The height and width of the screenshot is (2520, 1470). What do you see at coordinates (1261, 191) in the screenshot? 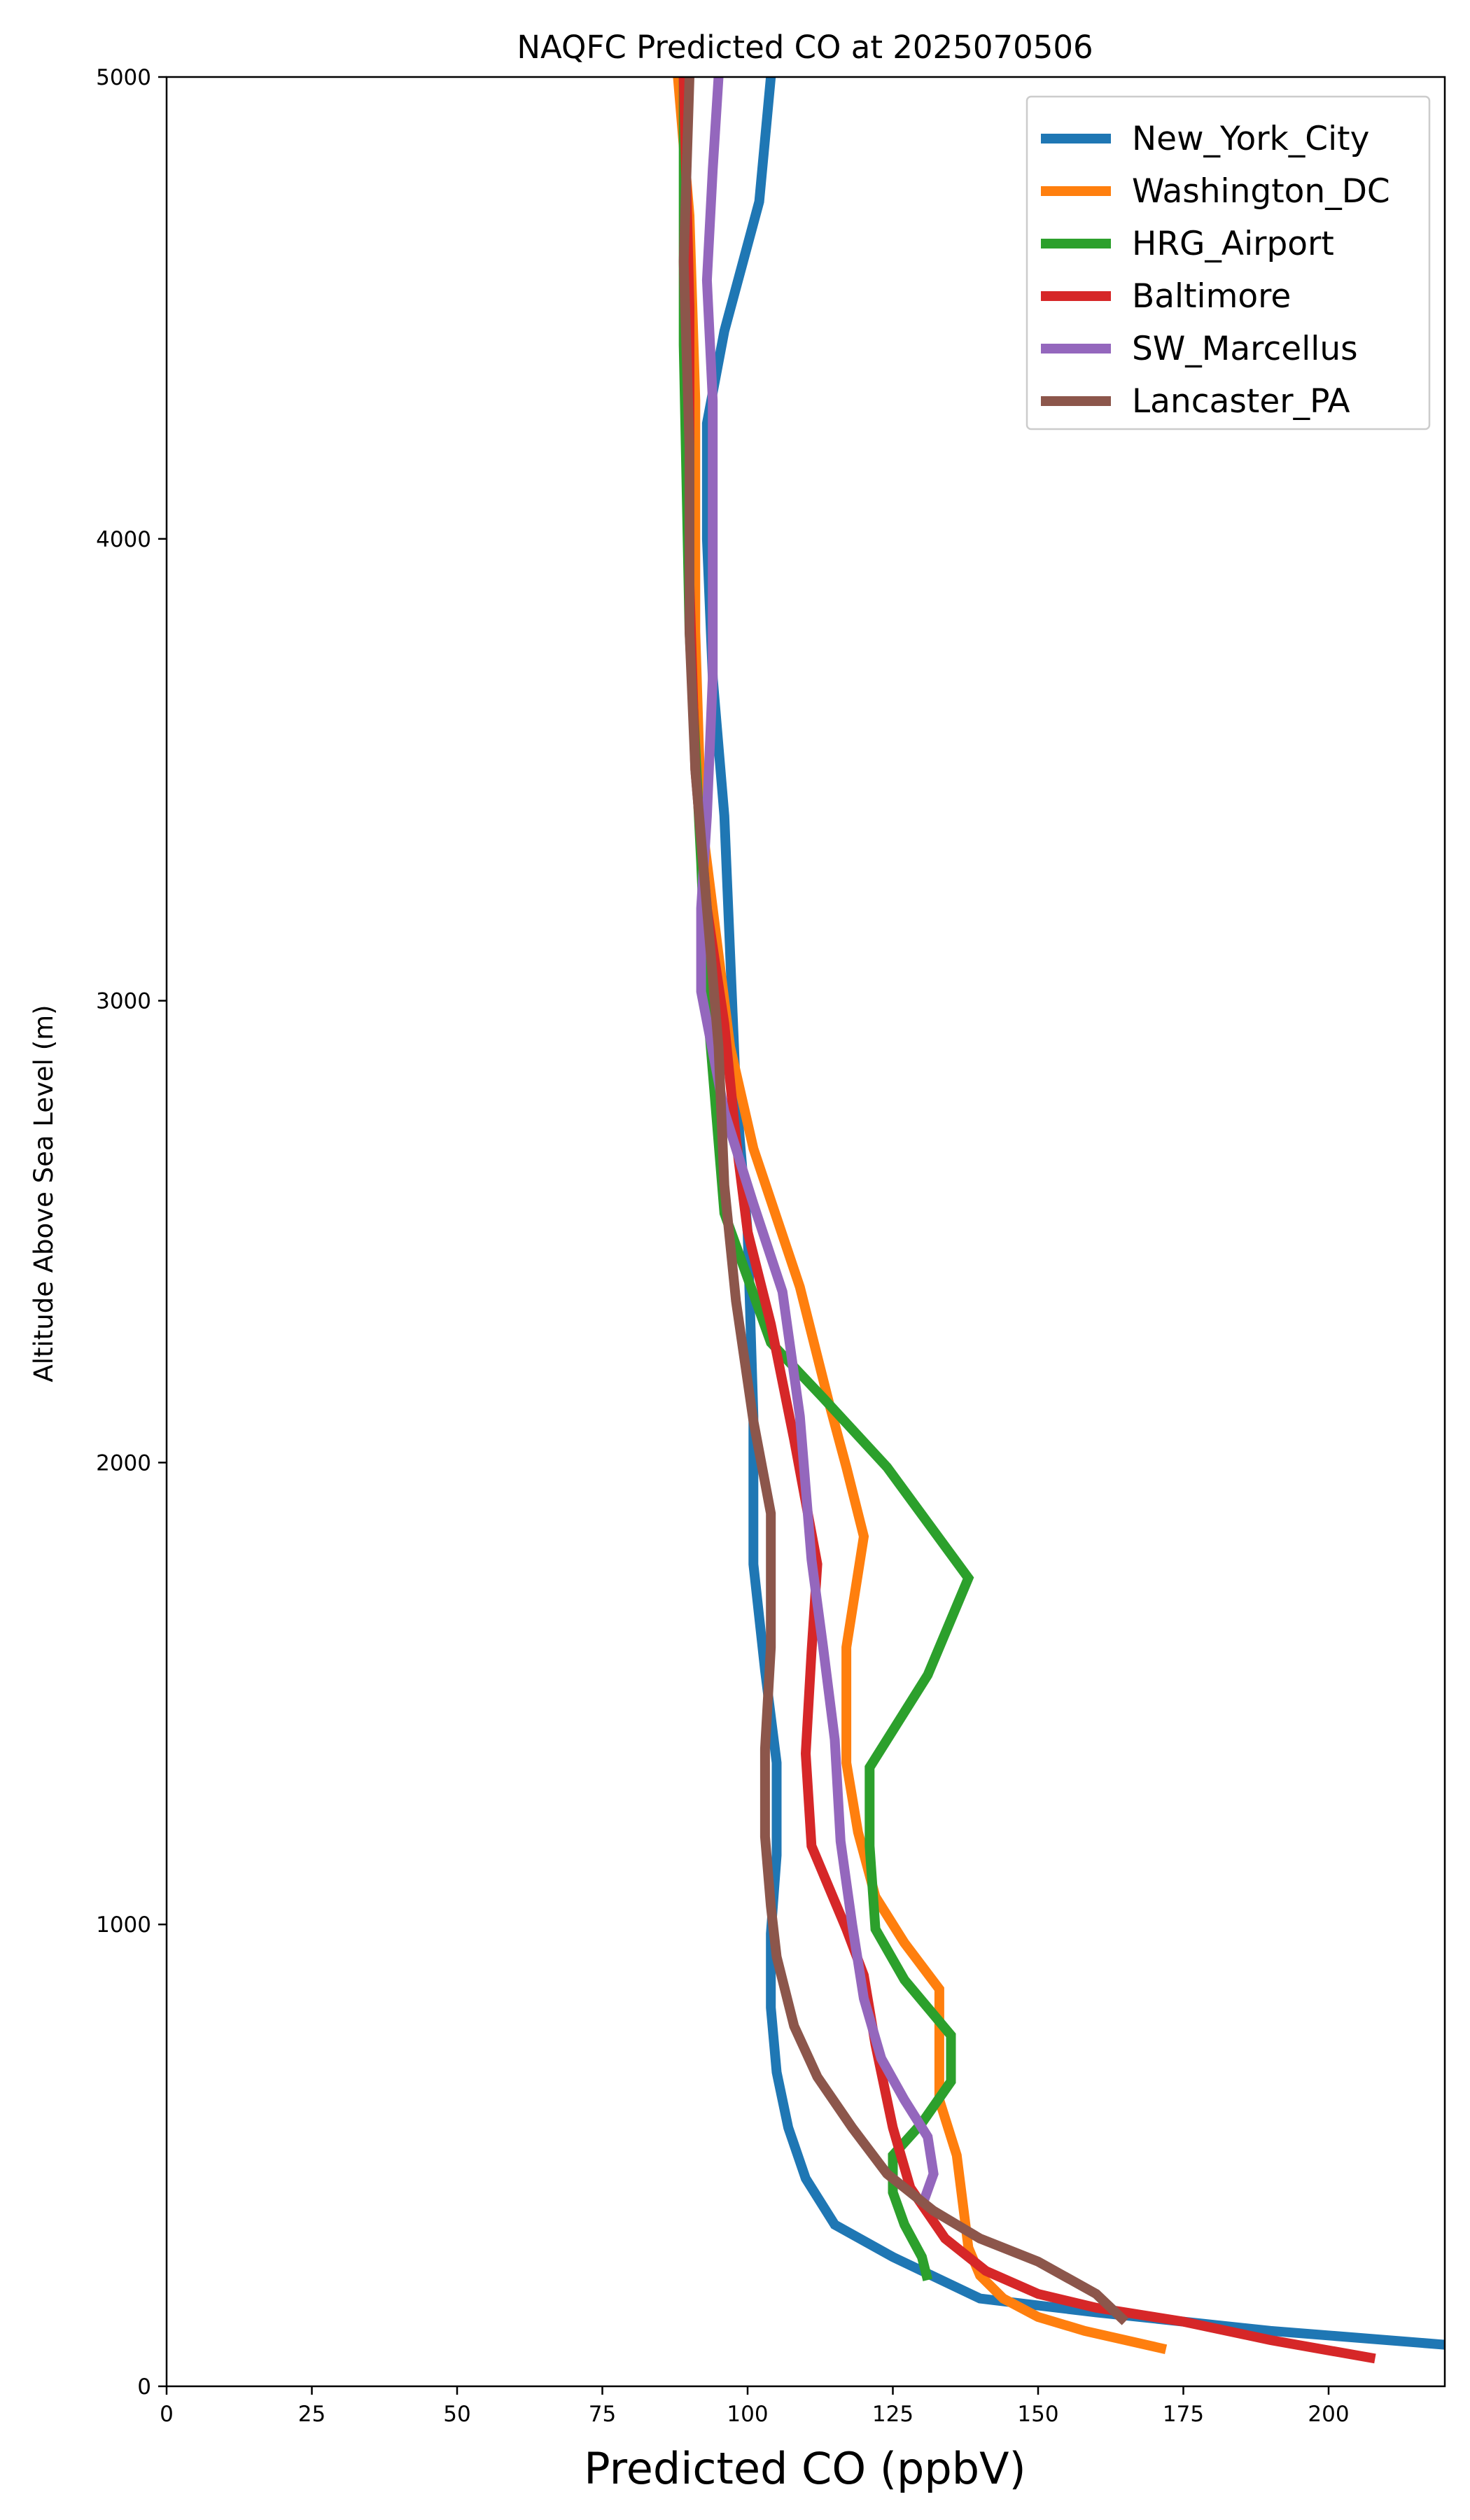
I see `legend-label: Washington_DC` at bounding box center [1261, 191].